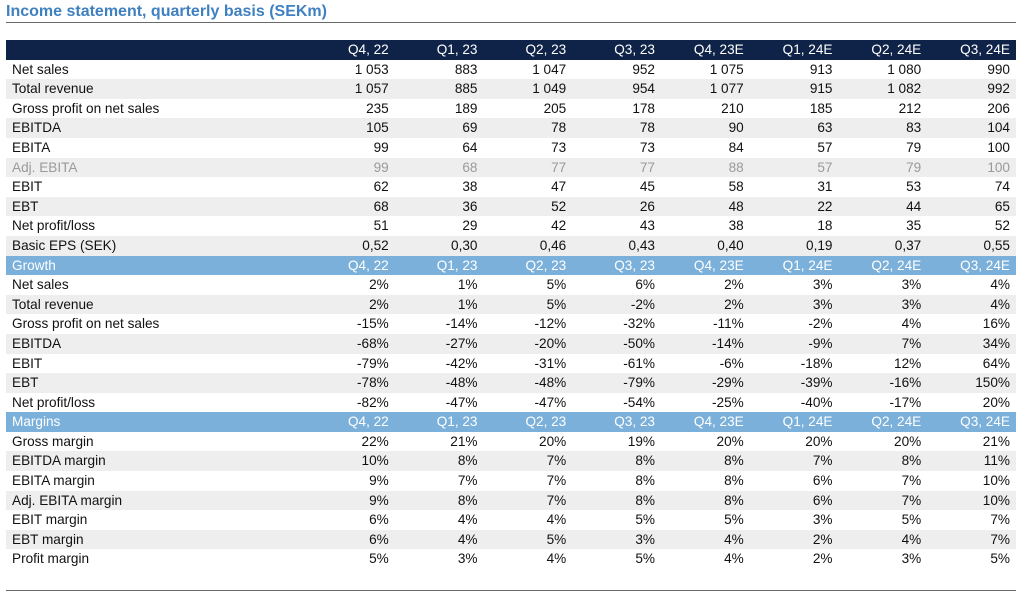  Describe the element at coordinates (36, 422) in the screenshot. I see `section-heading: Margins` at that location.